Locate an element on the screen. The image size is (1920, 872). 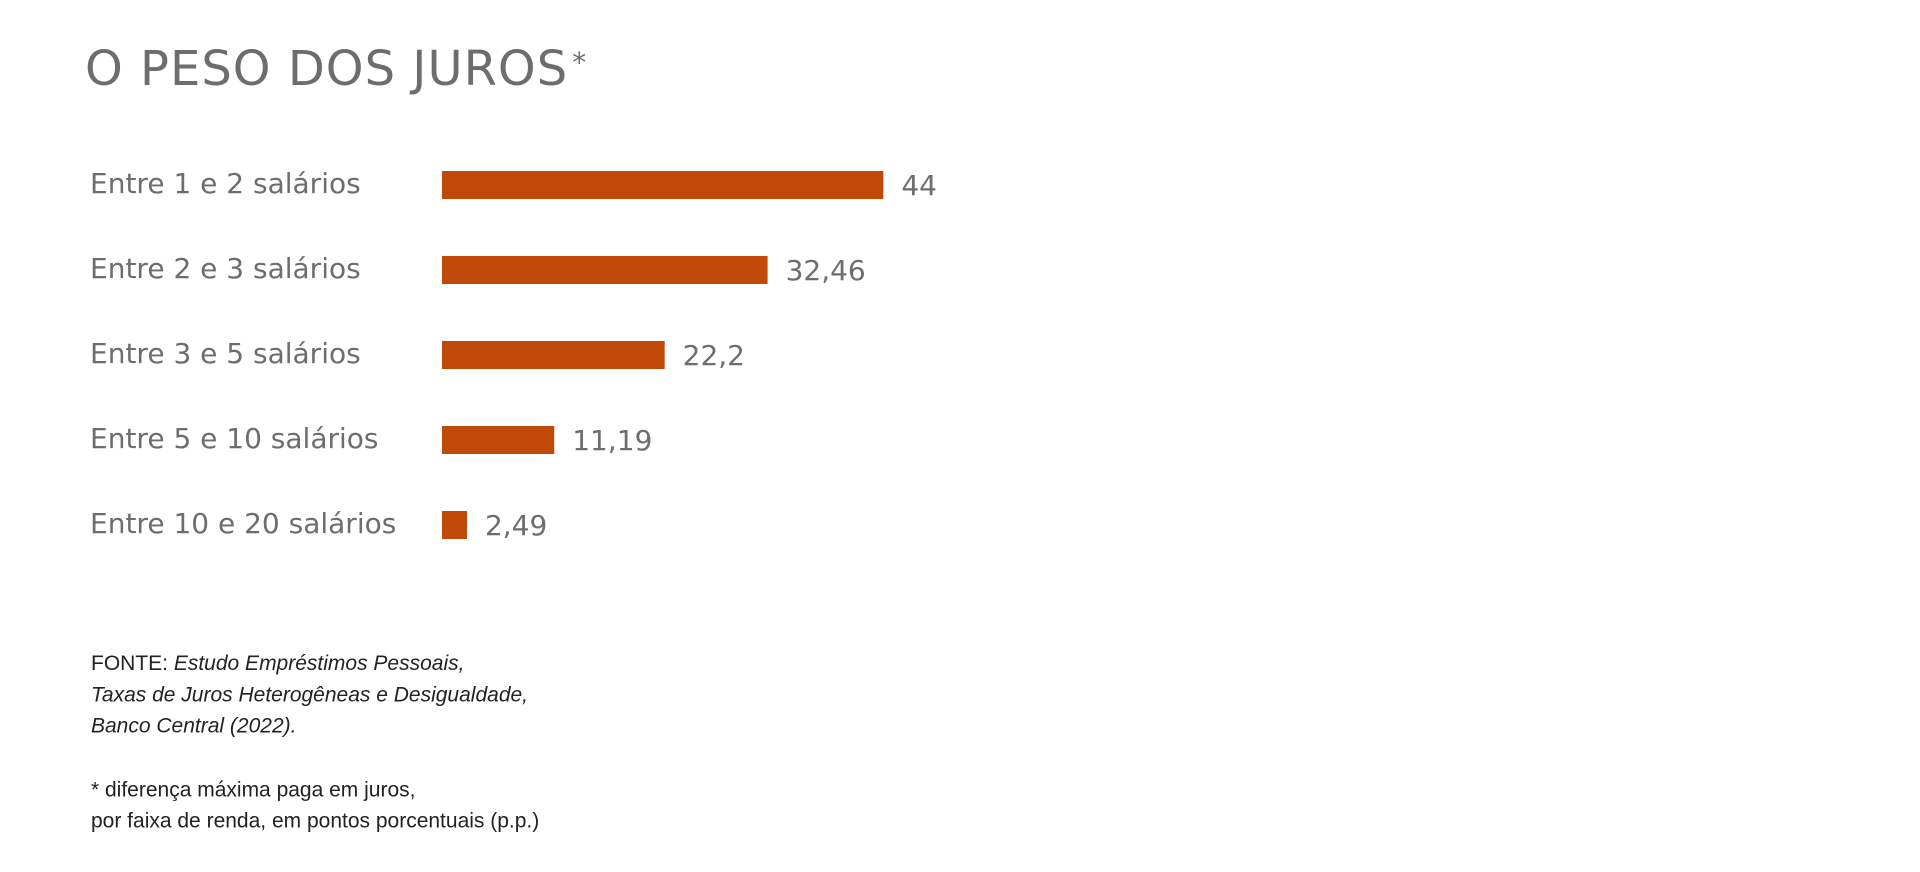
category-label: Entre 3 e 5 salários is located at coordinates (225, 353).